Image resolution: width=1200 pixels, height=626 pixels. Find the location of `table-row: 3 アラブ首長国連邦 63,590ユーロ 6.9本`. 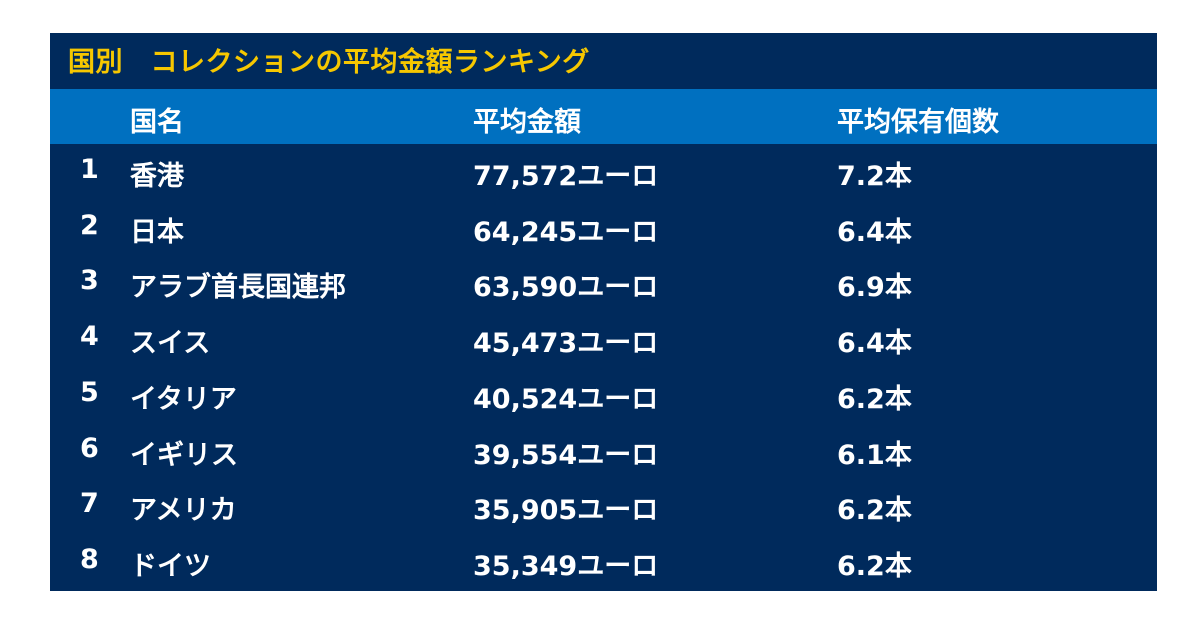

table-row: 3 アラブ首長国連邦 63,590ユーロ 6.9本 is located at coordinates (603, 283).